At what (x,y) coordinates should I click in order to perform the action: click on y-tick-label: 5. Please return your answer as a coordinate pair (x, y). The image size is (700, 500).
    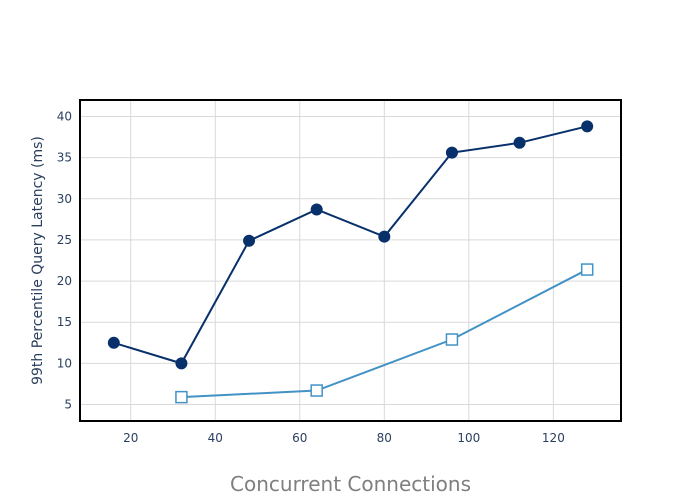
    Looking at the image, I should click on (68, 405).